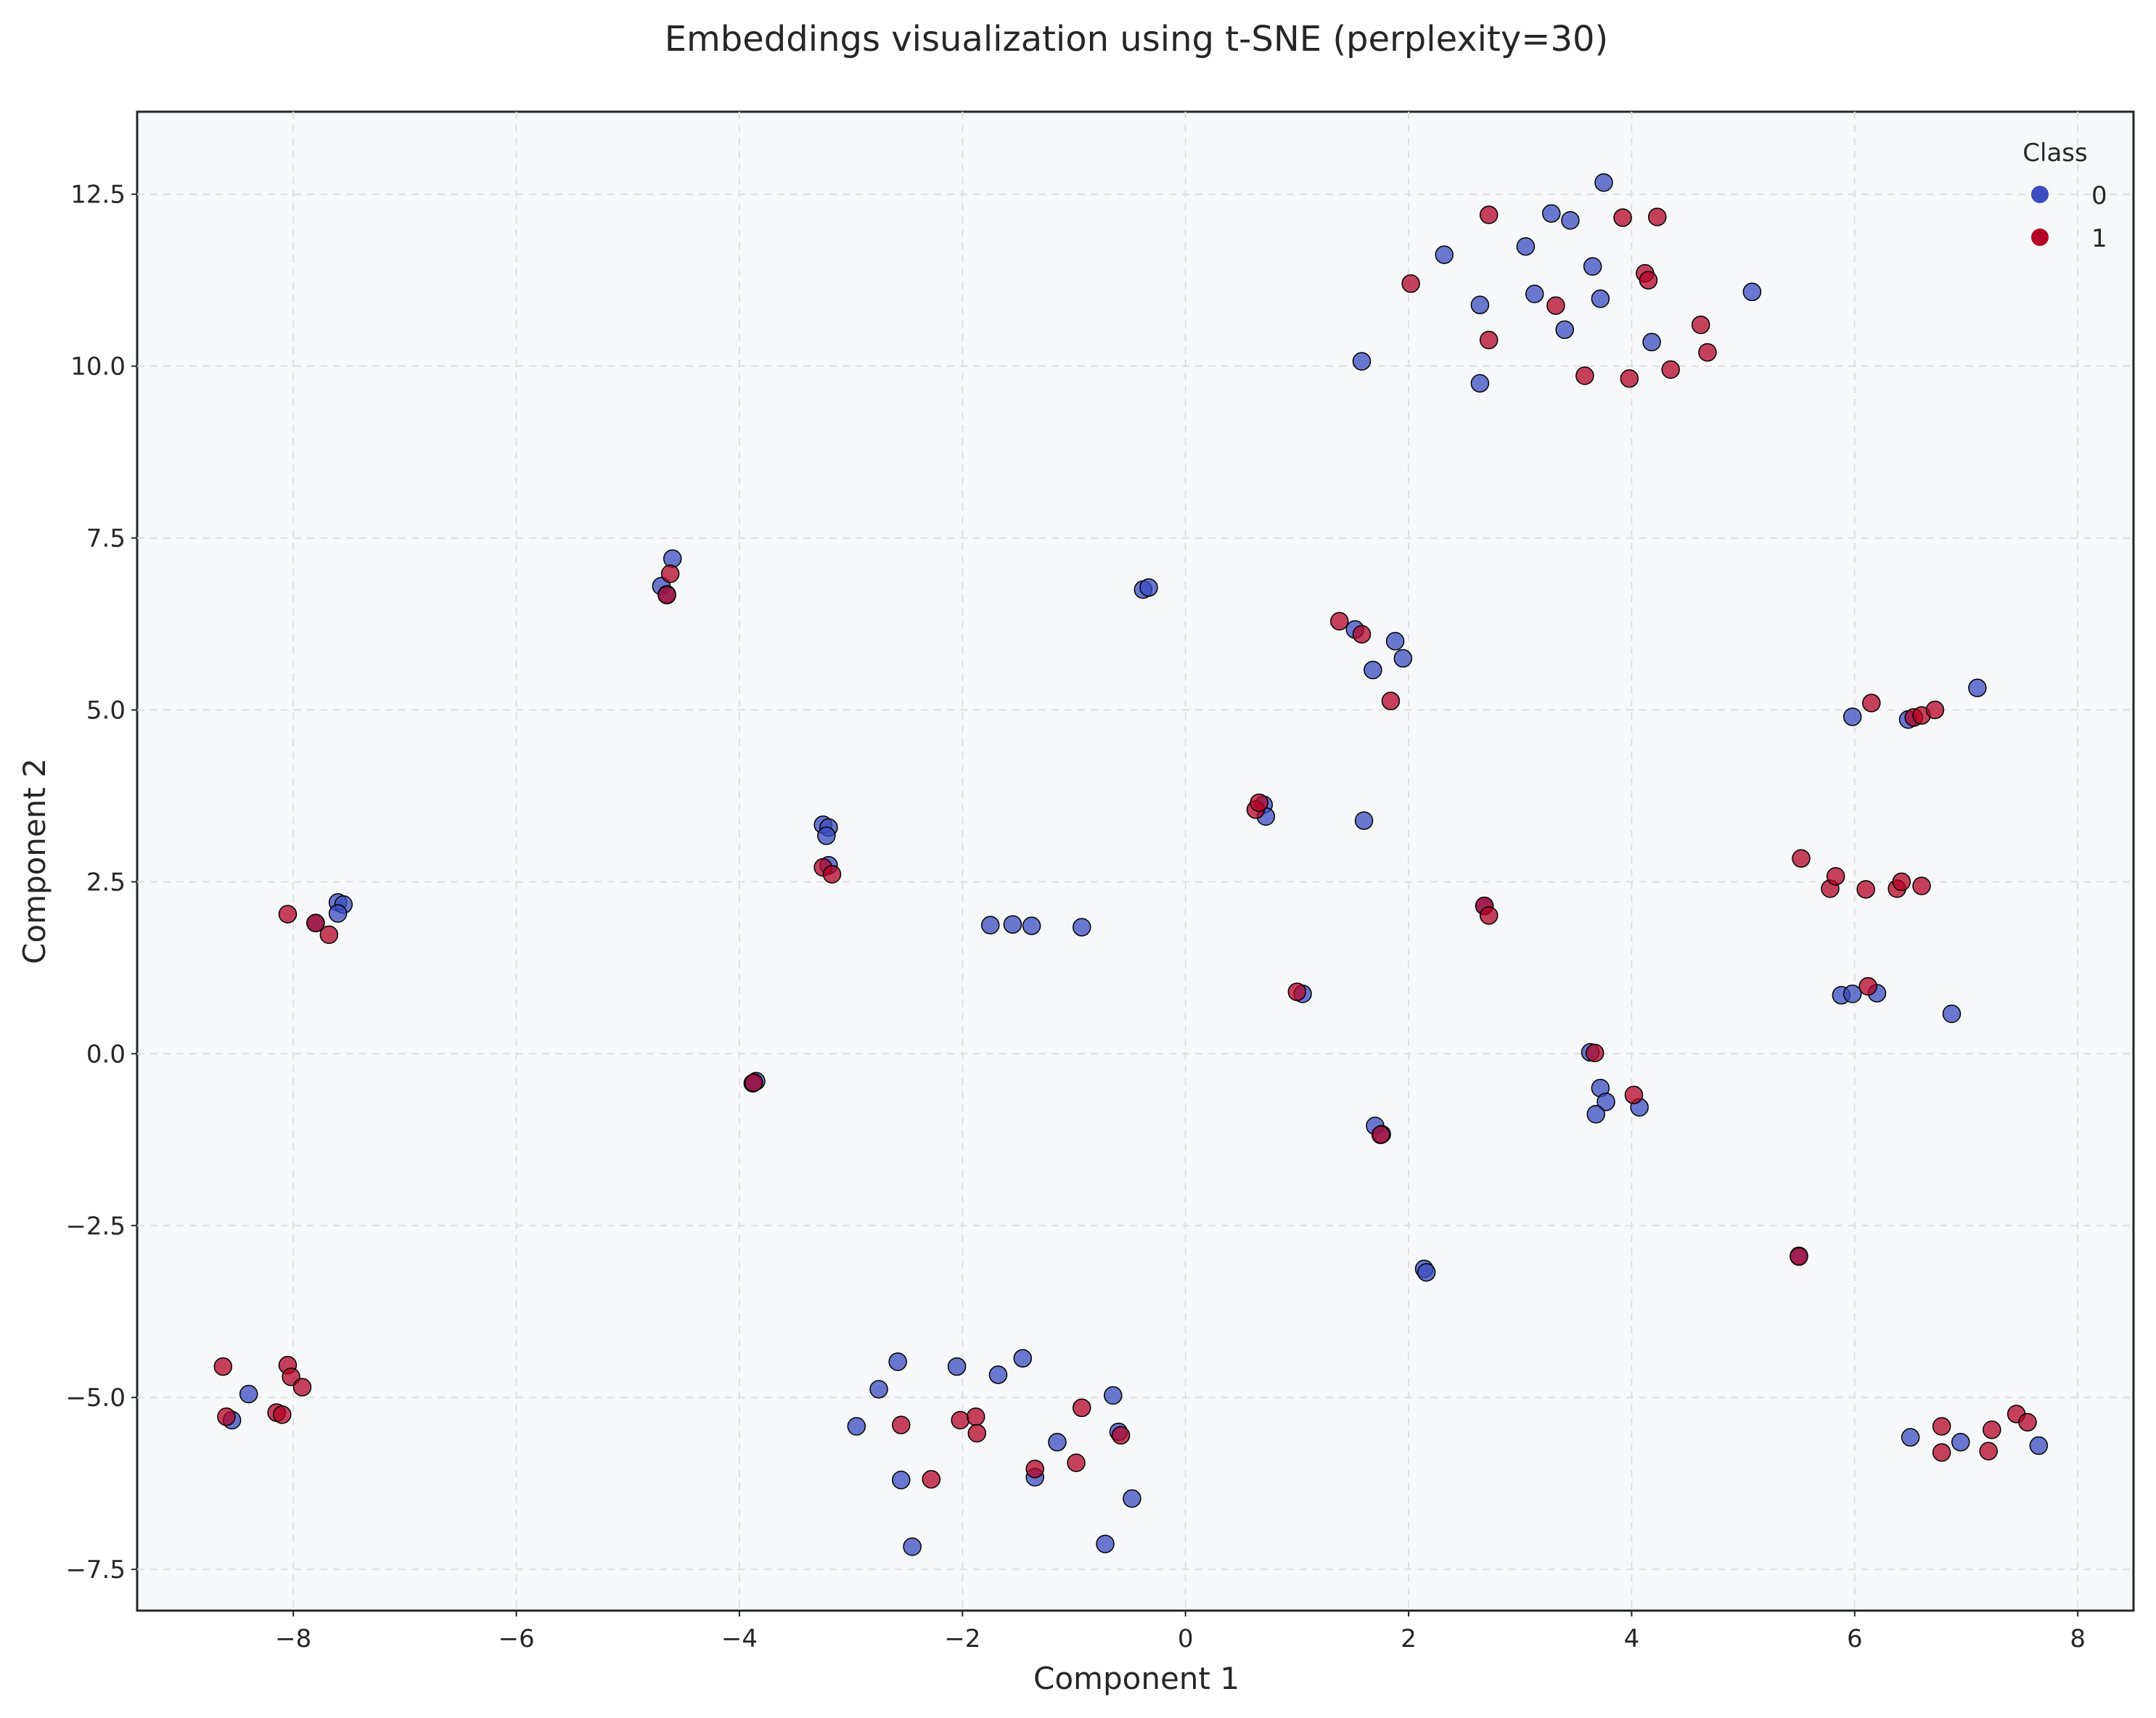 This screenshot has width=2156, height=1718. I want to click on x-axis-ticks: −8 −6 −4 −2 0 2 4 6 8, so click(1180, 1632).